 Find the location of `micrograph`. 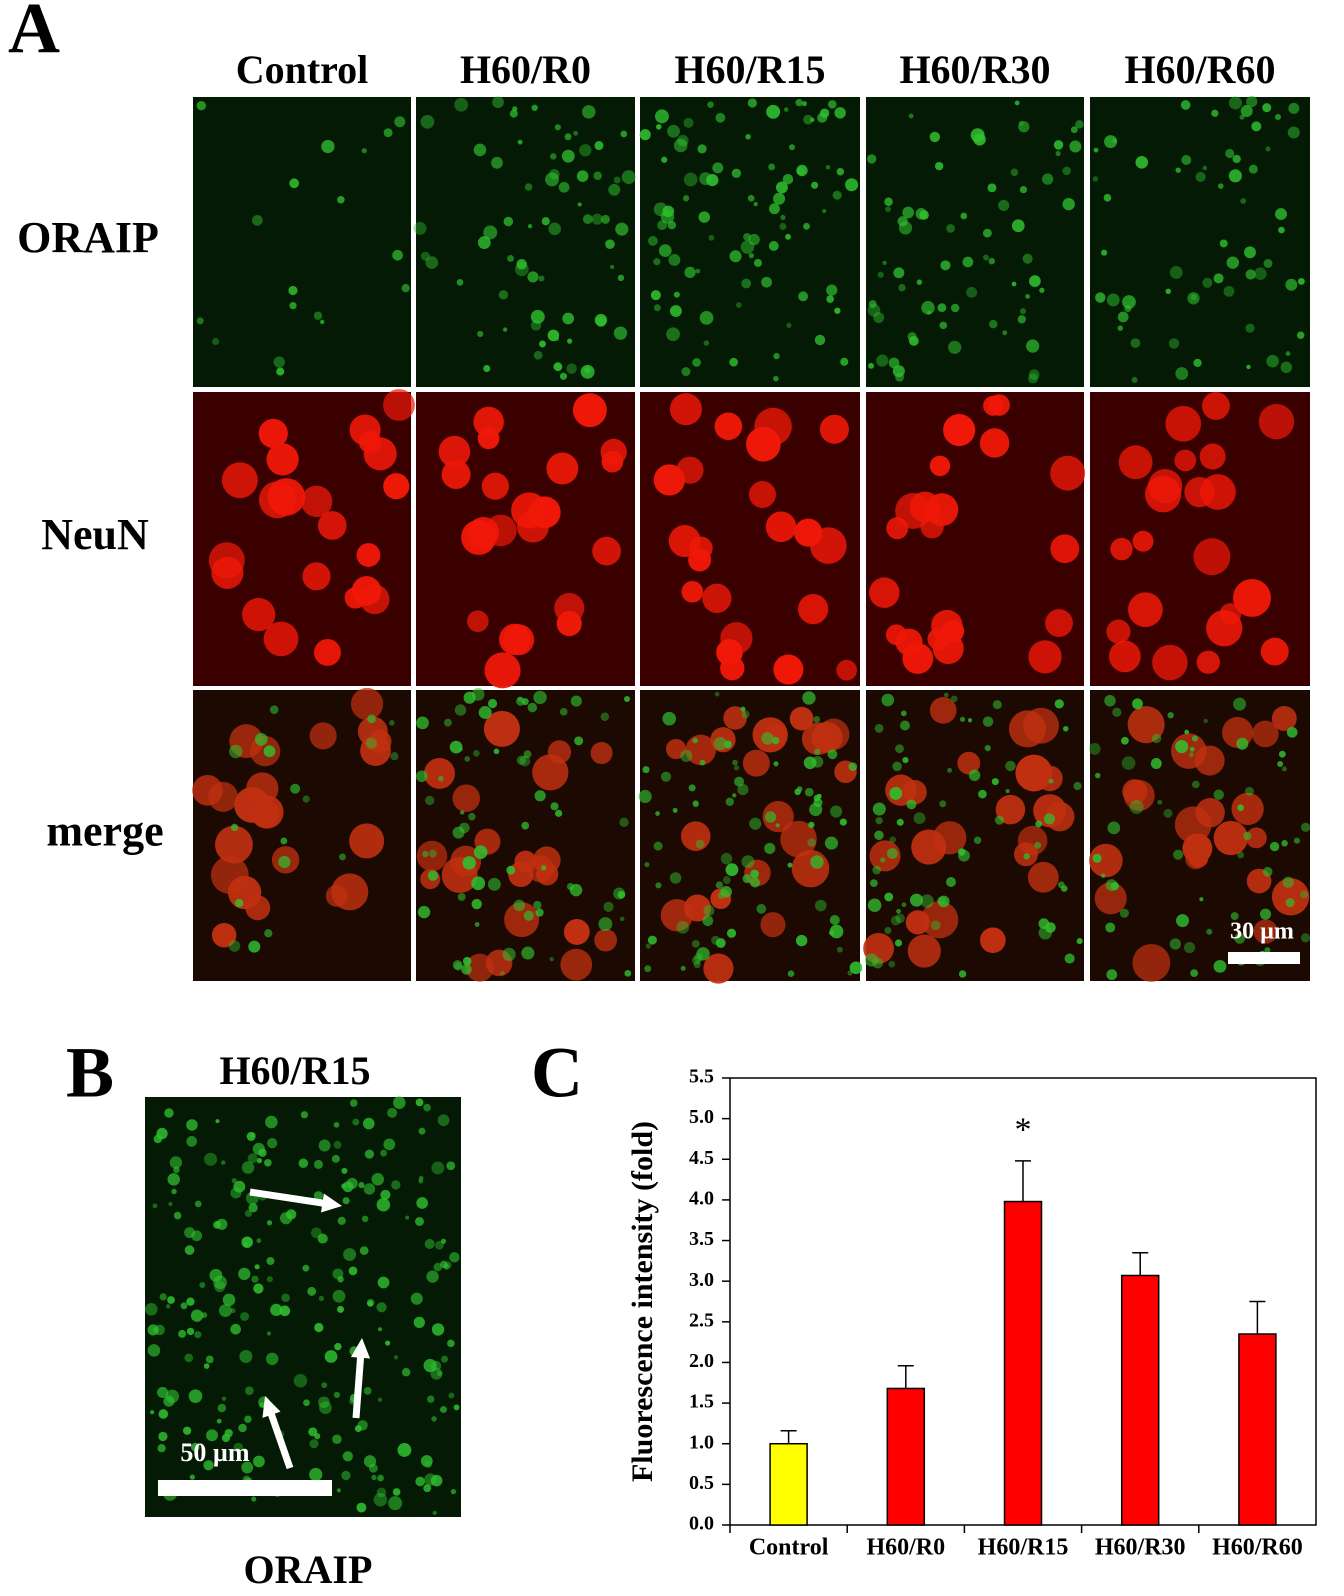

micrograph is located at coordinates (749, 242).